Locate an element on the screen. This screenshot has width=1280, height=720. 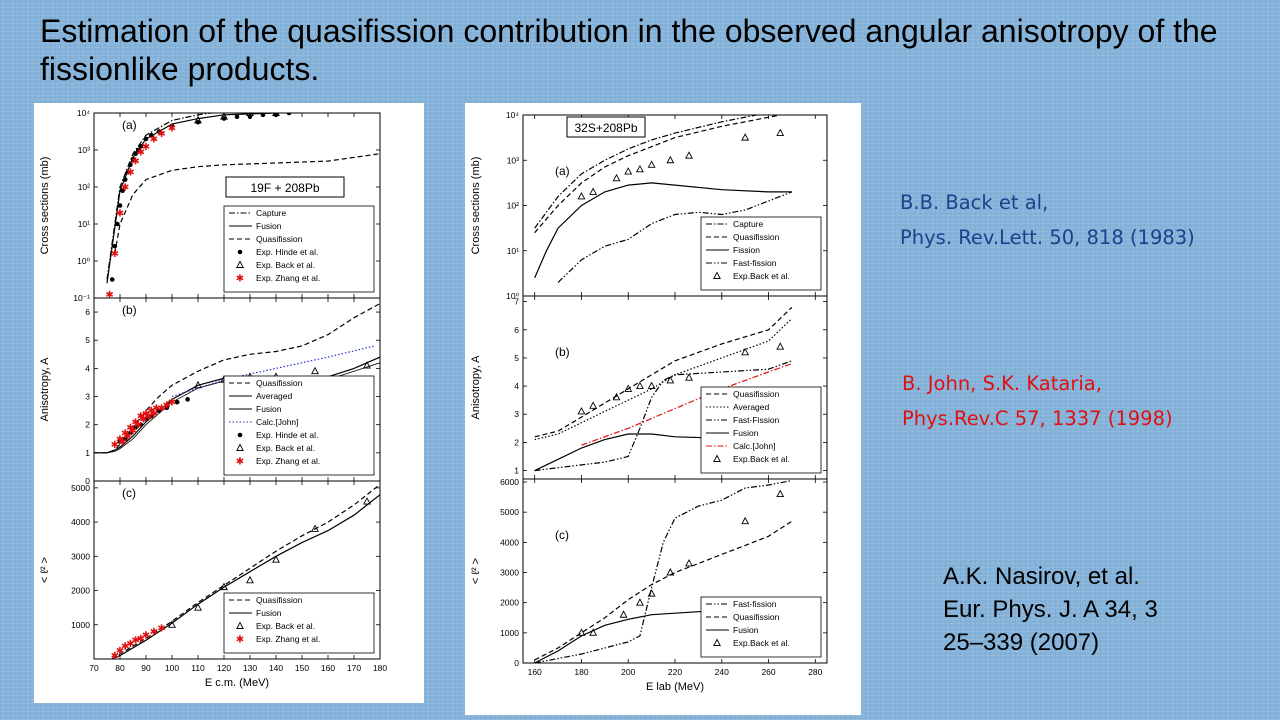
panel-frame is located at coordinates (237, 570).